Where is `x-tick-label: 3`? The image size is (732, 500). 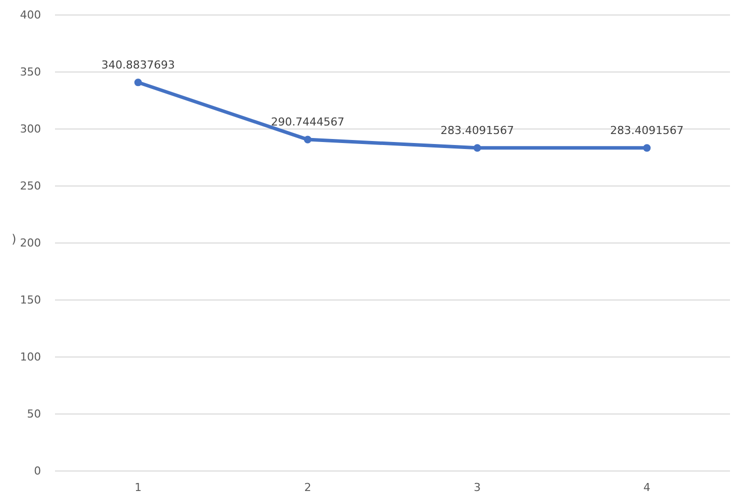 x-tick-label: 3 is located at coordinates (477, 487).